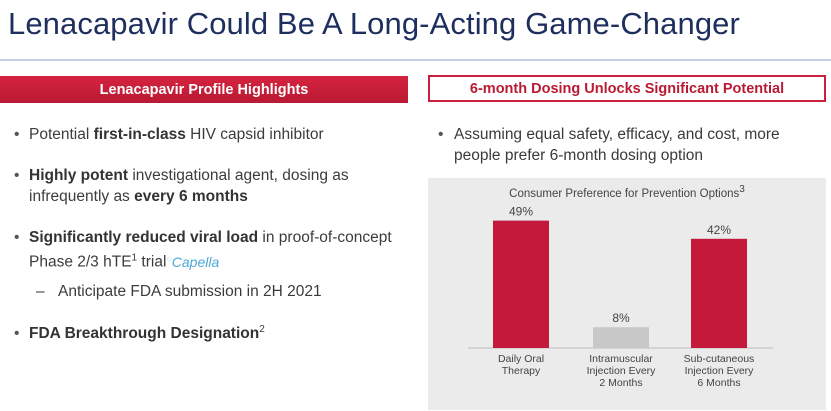 Image resolution: width=831 pixels, height=411 pixels. I want to click on bullet-bold: every 6 months, so click(191, 196).